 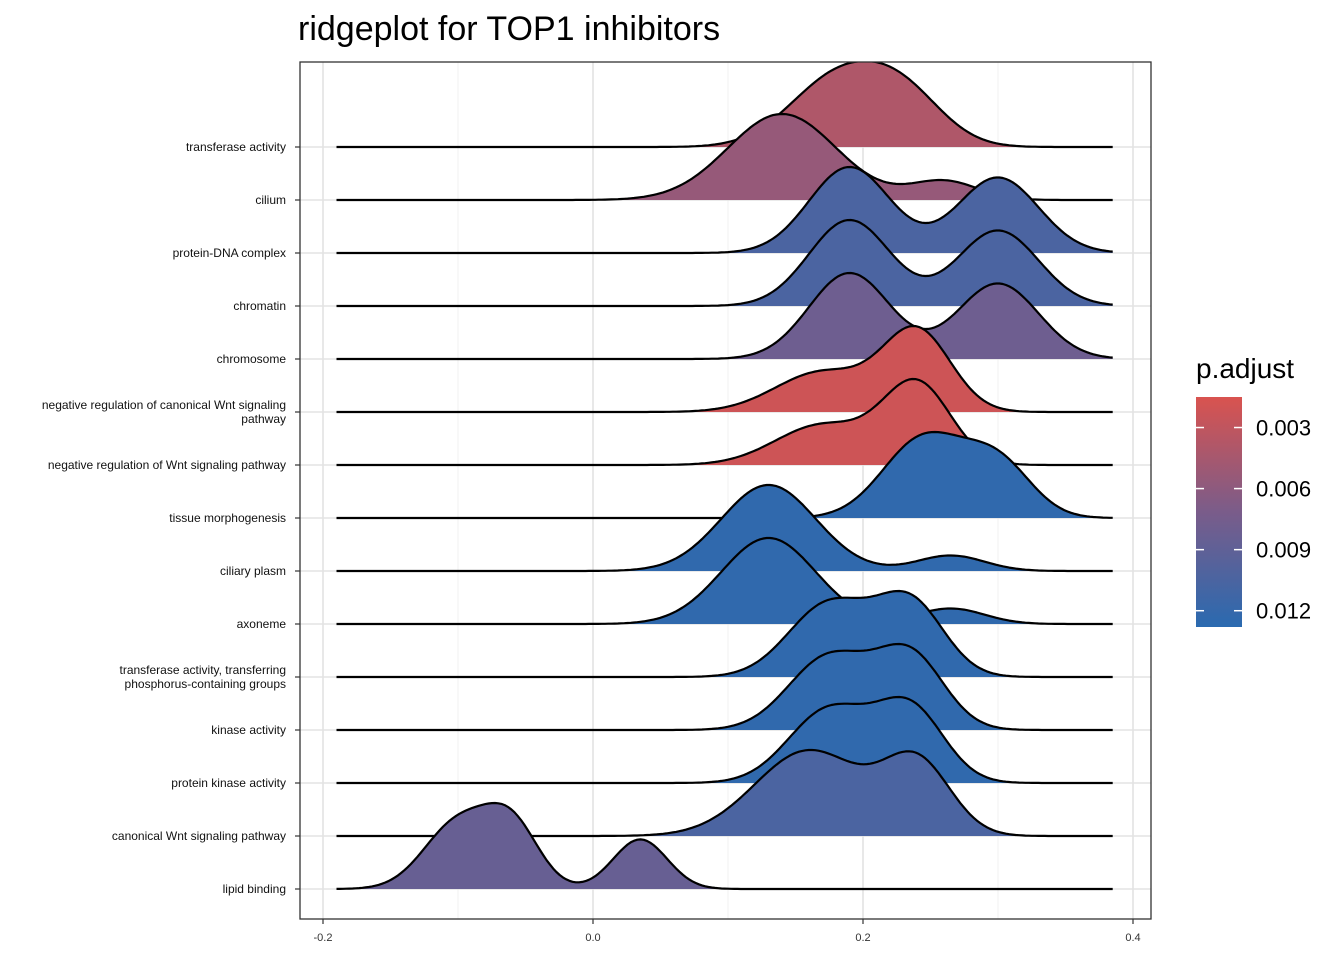 I want to click on y-tick-label: chromatin, so click(x=259, y=306).